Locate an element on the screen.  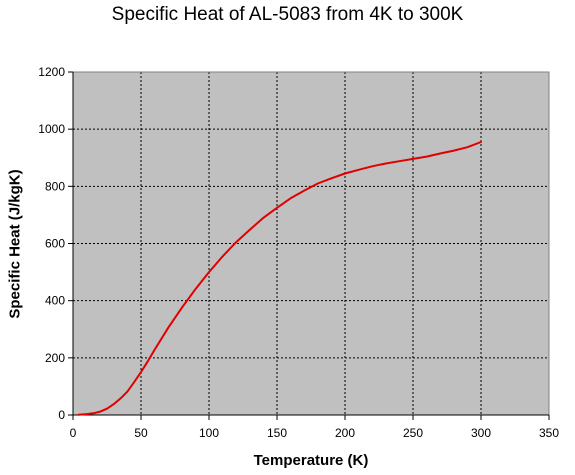
x-tick-label-5: 250 is located at coordinates (413, 433).